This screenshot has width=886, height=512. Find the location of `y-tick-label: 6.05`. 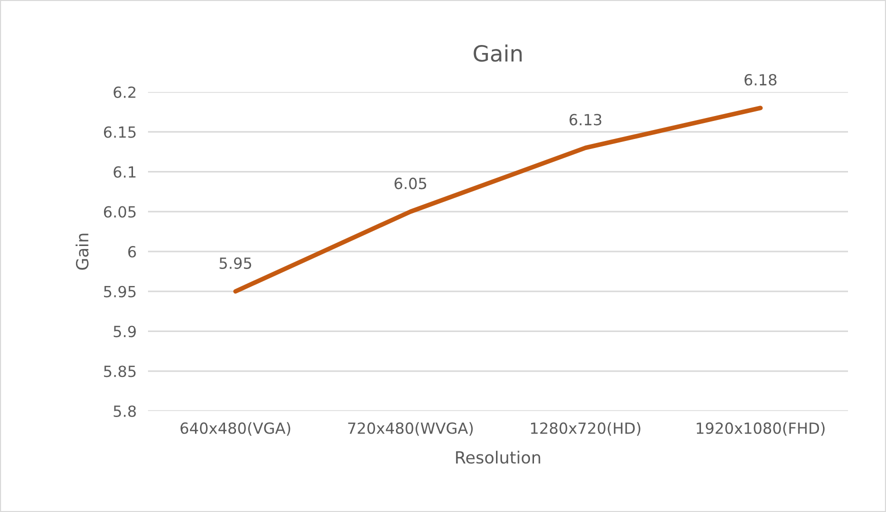

y-tick-label: 6.05 is located at coordinates (120, 212).